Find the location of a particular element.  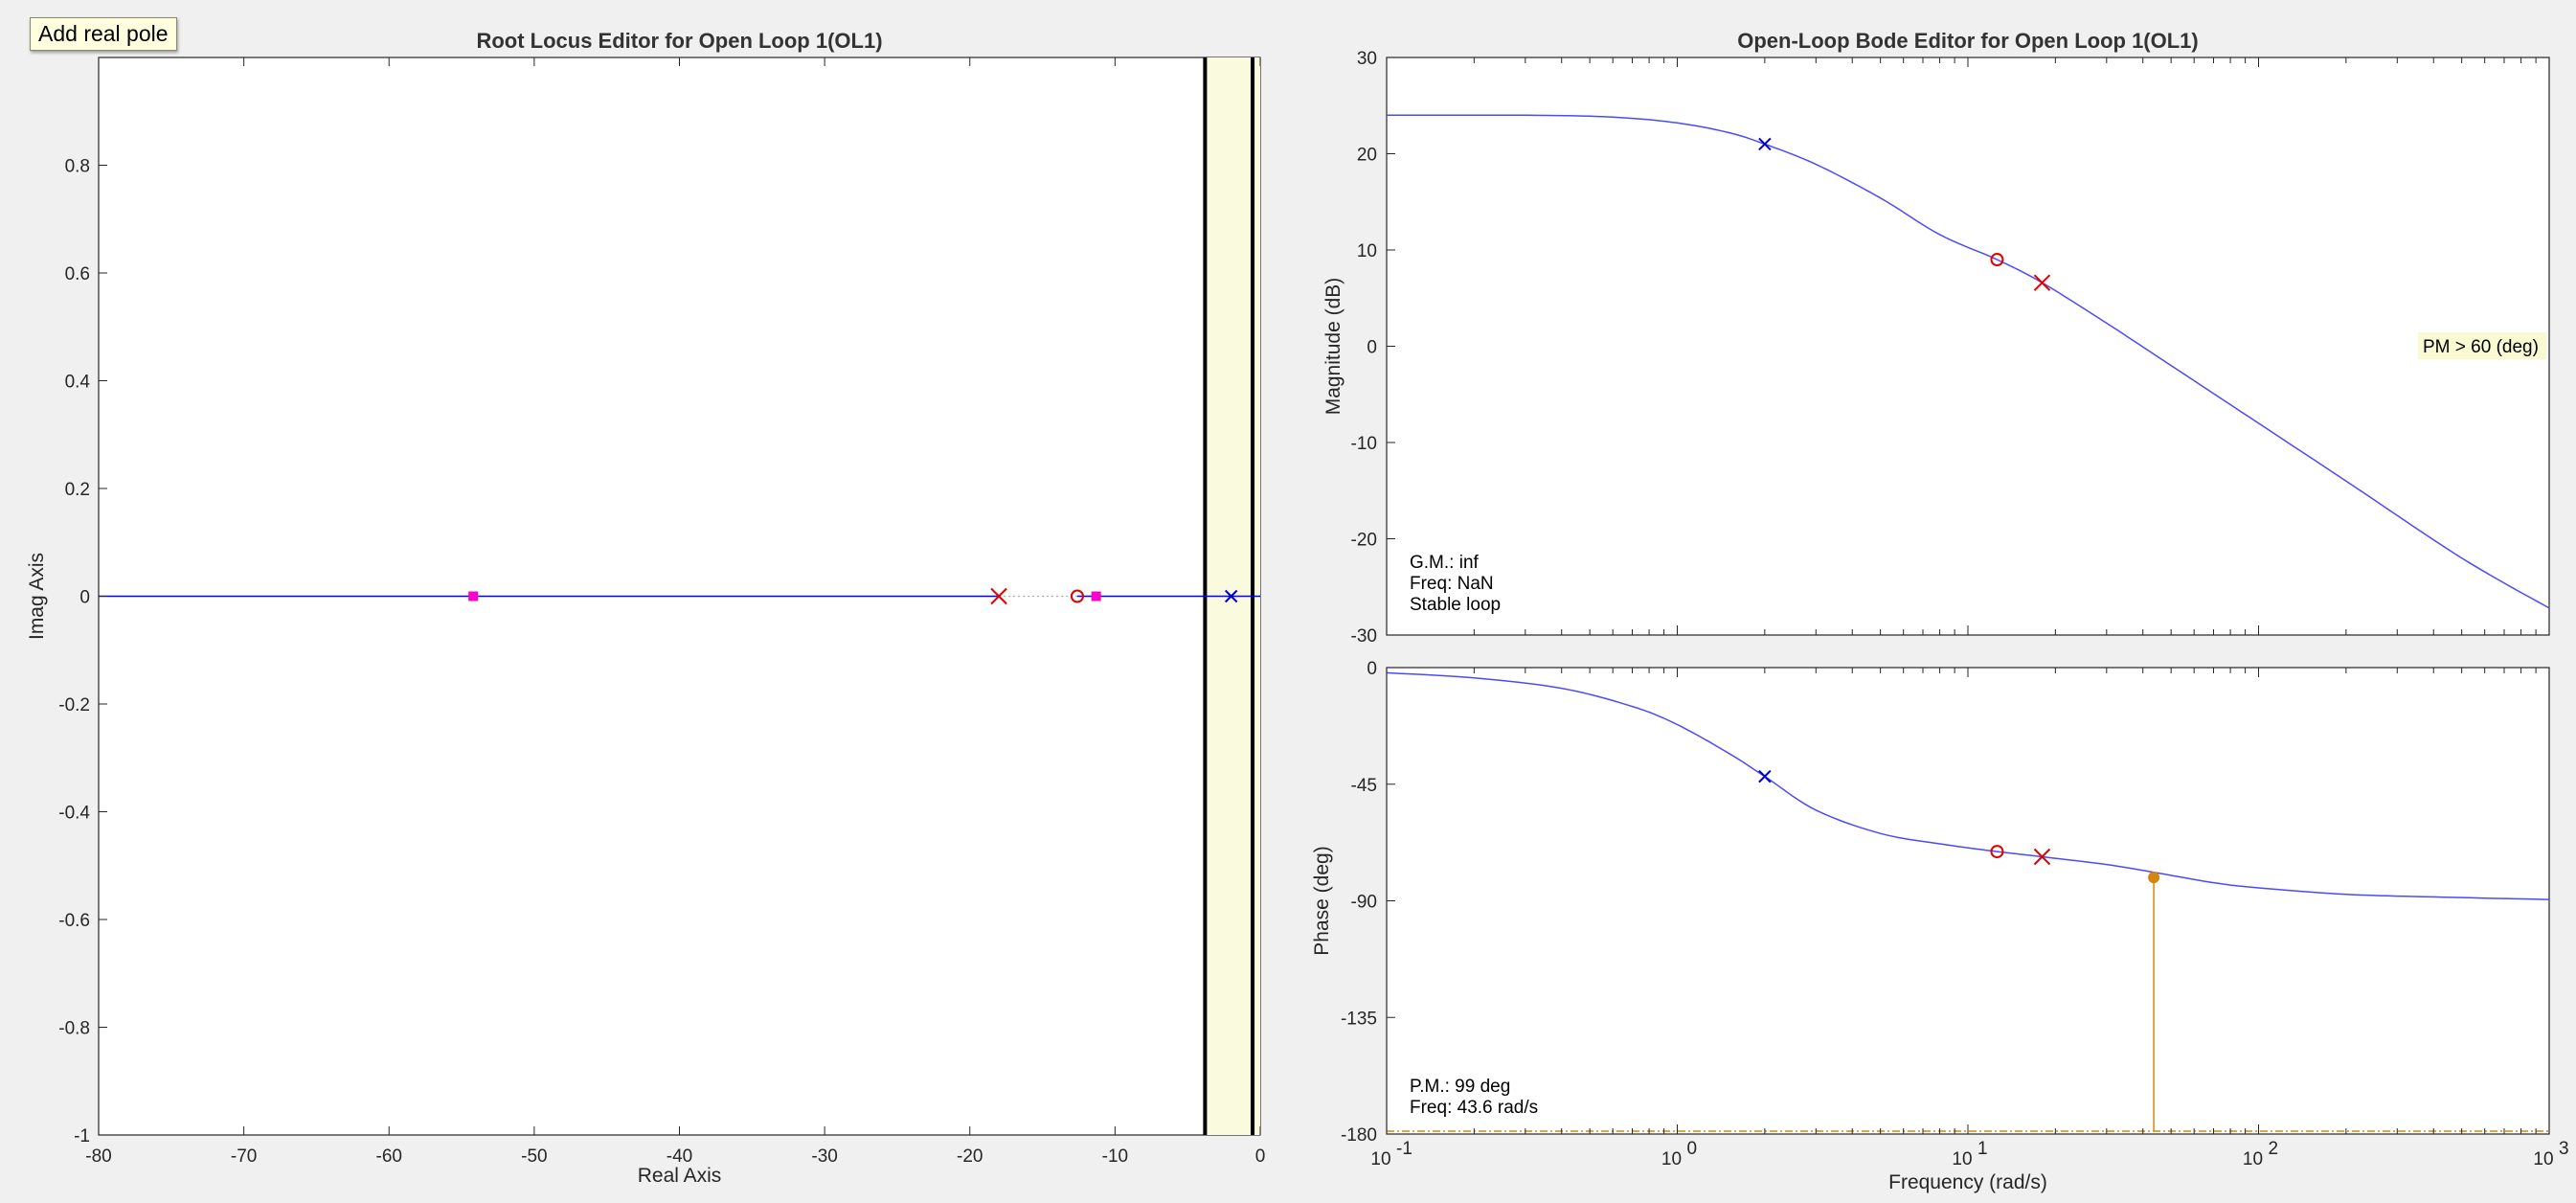

y-tick-label: 0.6 is located at coordinates (77, 274).